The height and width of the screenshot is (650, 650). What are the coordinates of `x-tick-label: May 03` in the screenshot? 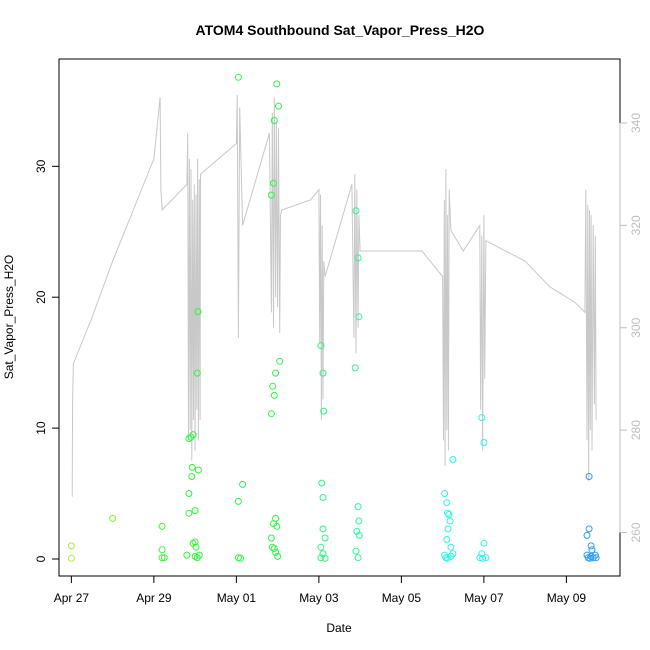 It's located at (319, 598).